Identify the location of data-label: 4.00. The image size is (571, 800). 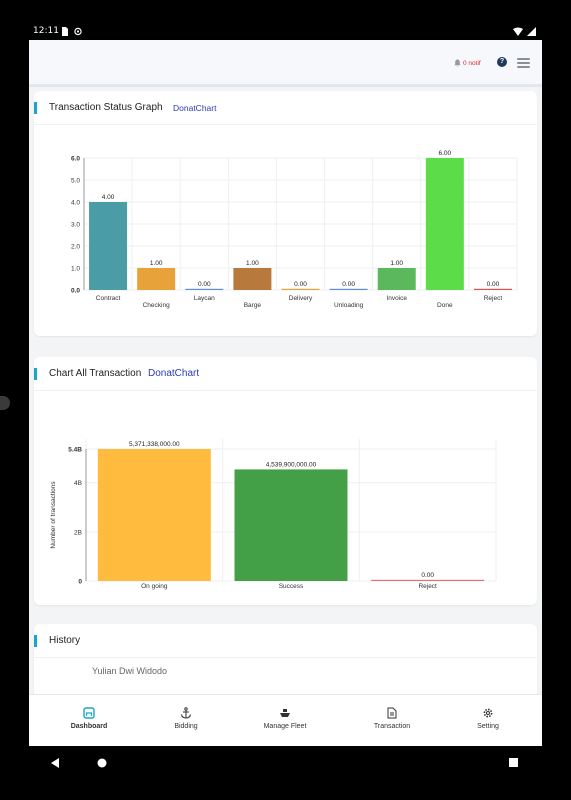
(108, 197).